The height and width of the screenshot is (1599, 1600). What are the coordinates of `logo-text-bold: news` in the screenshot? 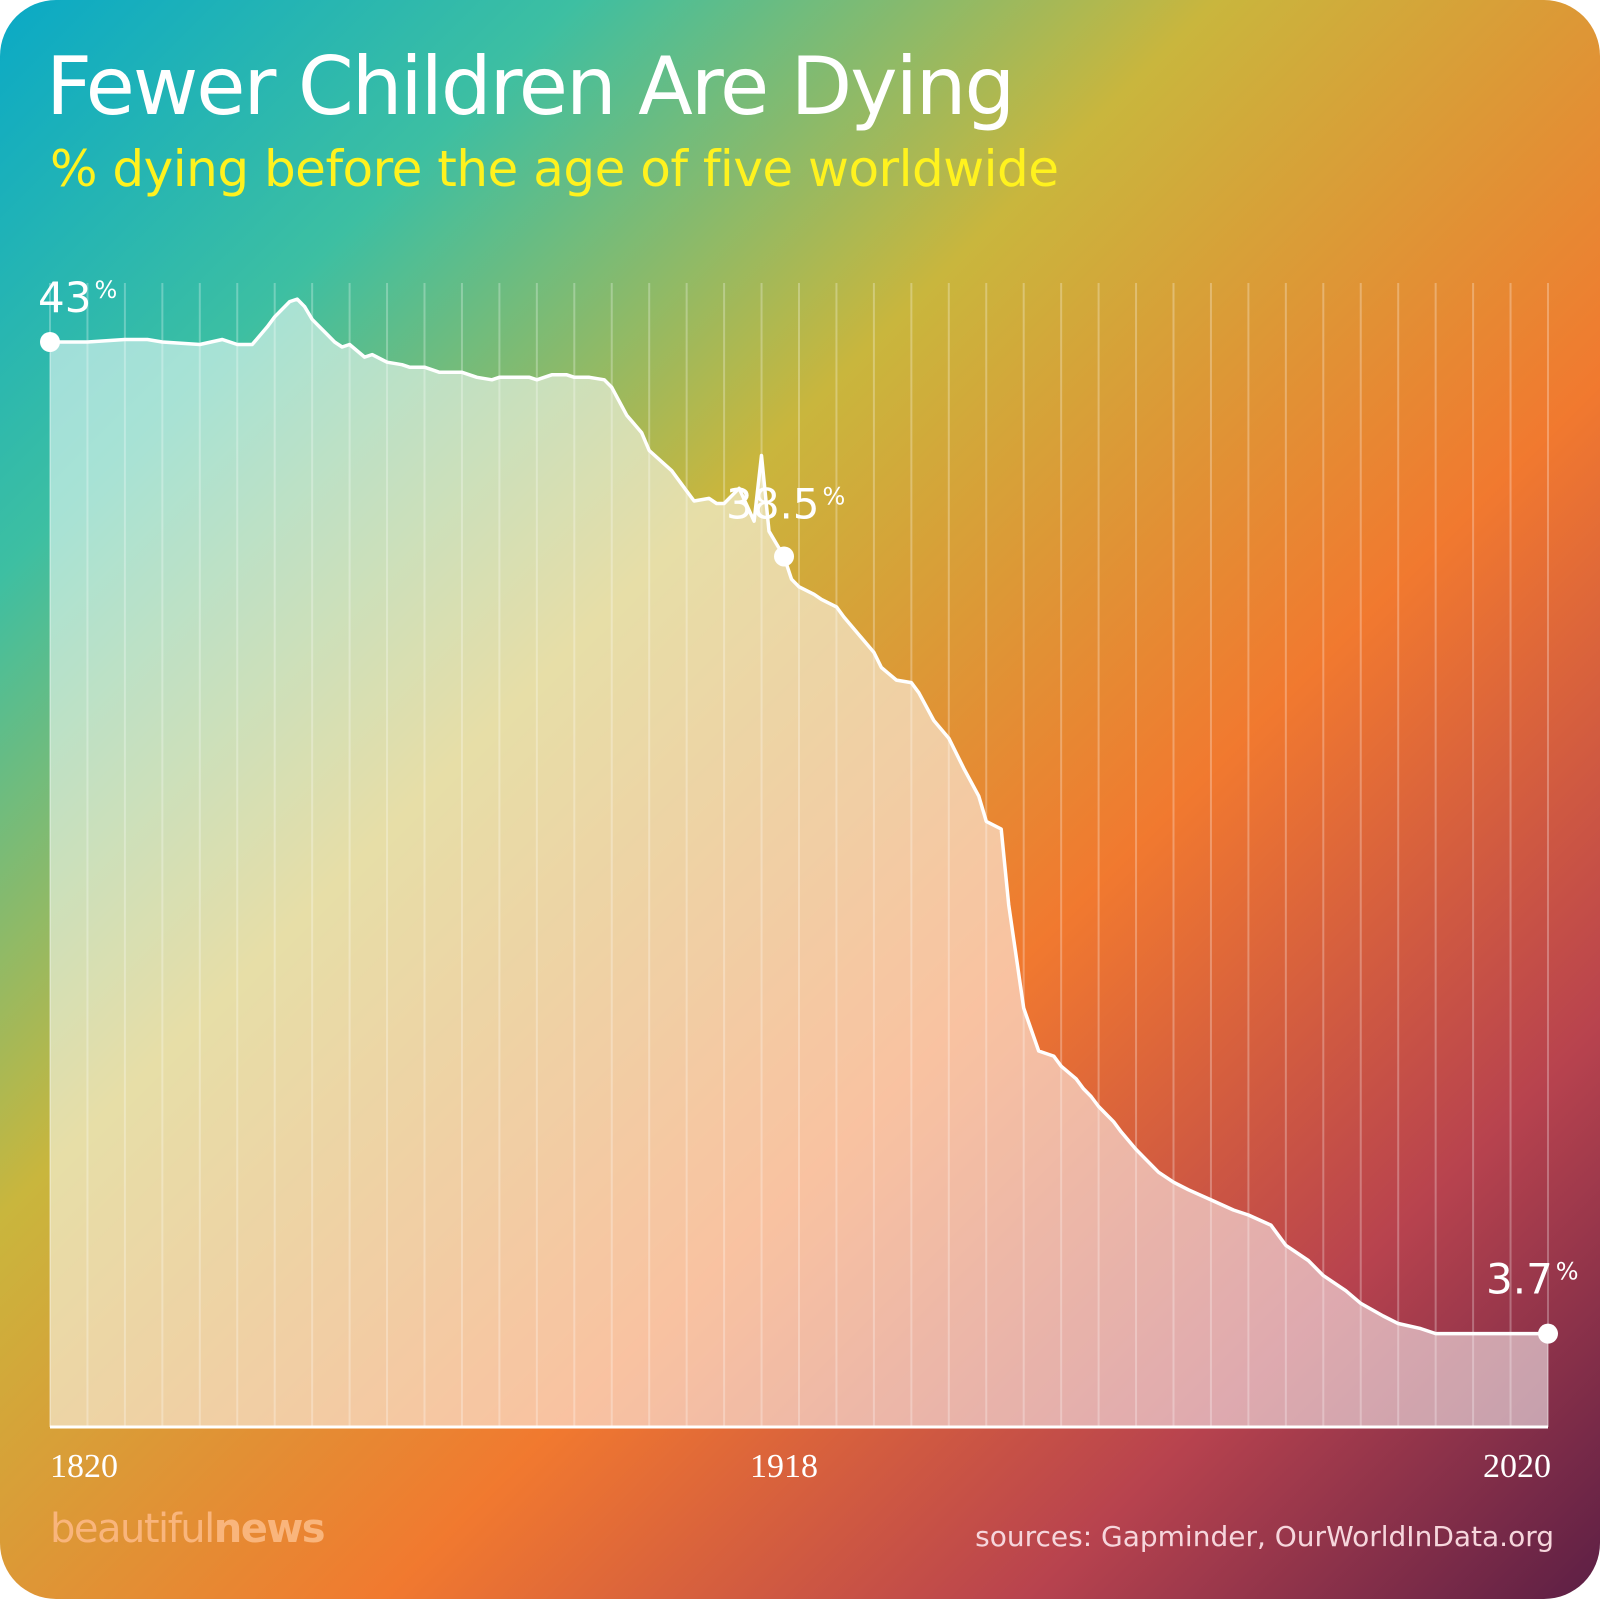 It's located at (269, 1529).